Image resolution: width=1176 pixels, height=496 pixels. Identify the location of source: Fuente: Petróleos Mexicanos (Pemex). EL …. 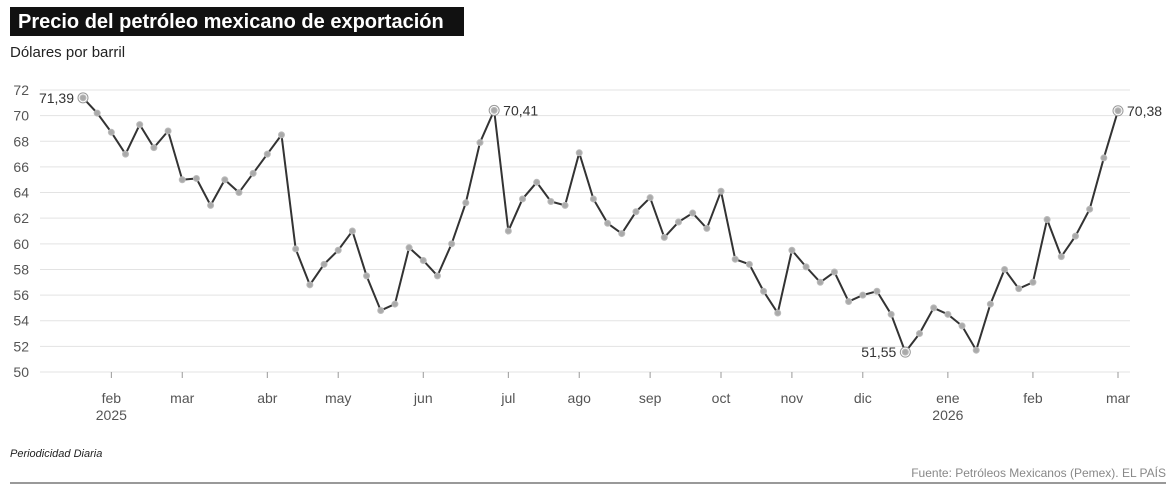
(1038, 472).